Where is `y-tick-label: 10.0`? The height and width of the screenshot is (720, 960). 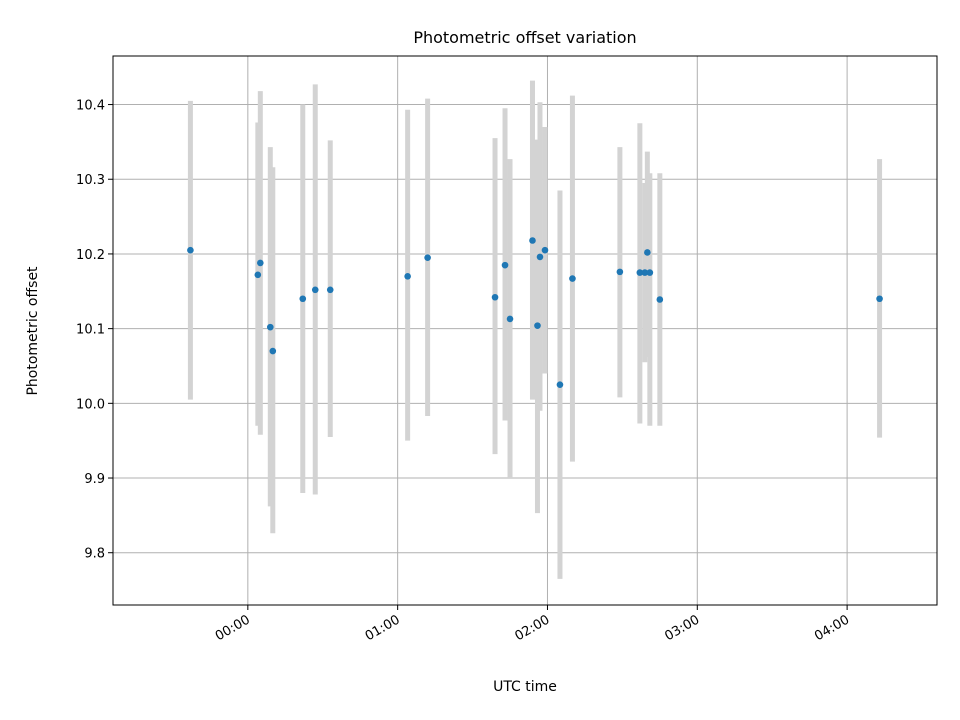 y-tick-label: 10.0 is located at coordinates (90, 404).